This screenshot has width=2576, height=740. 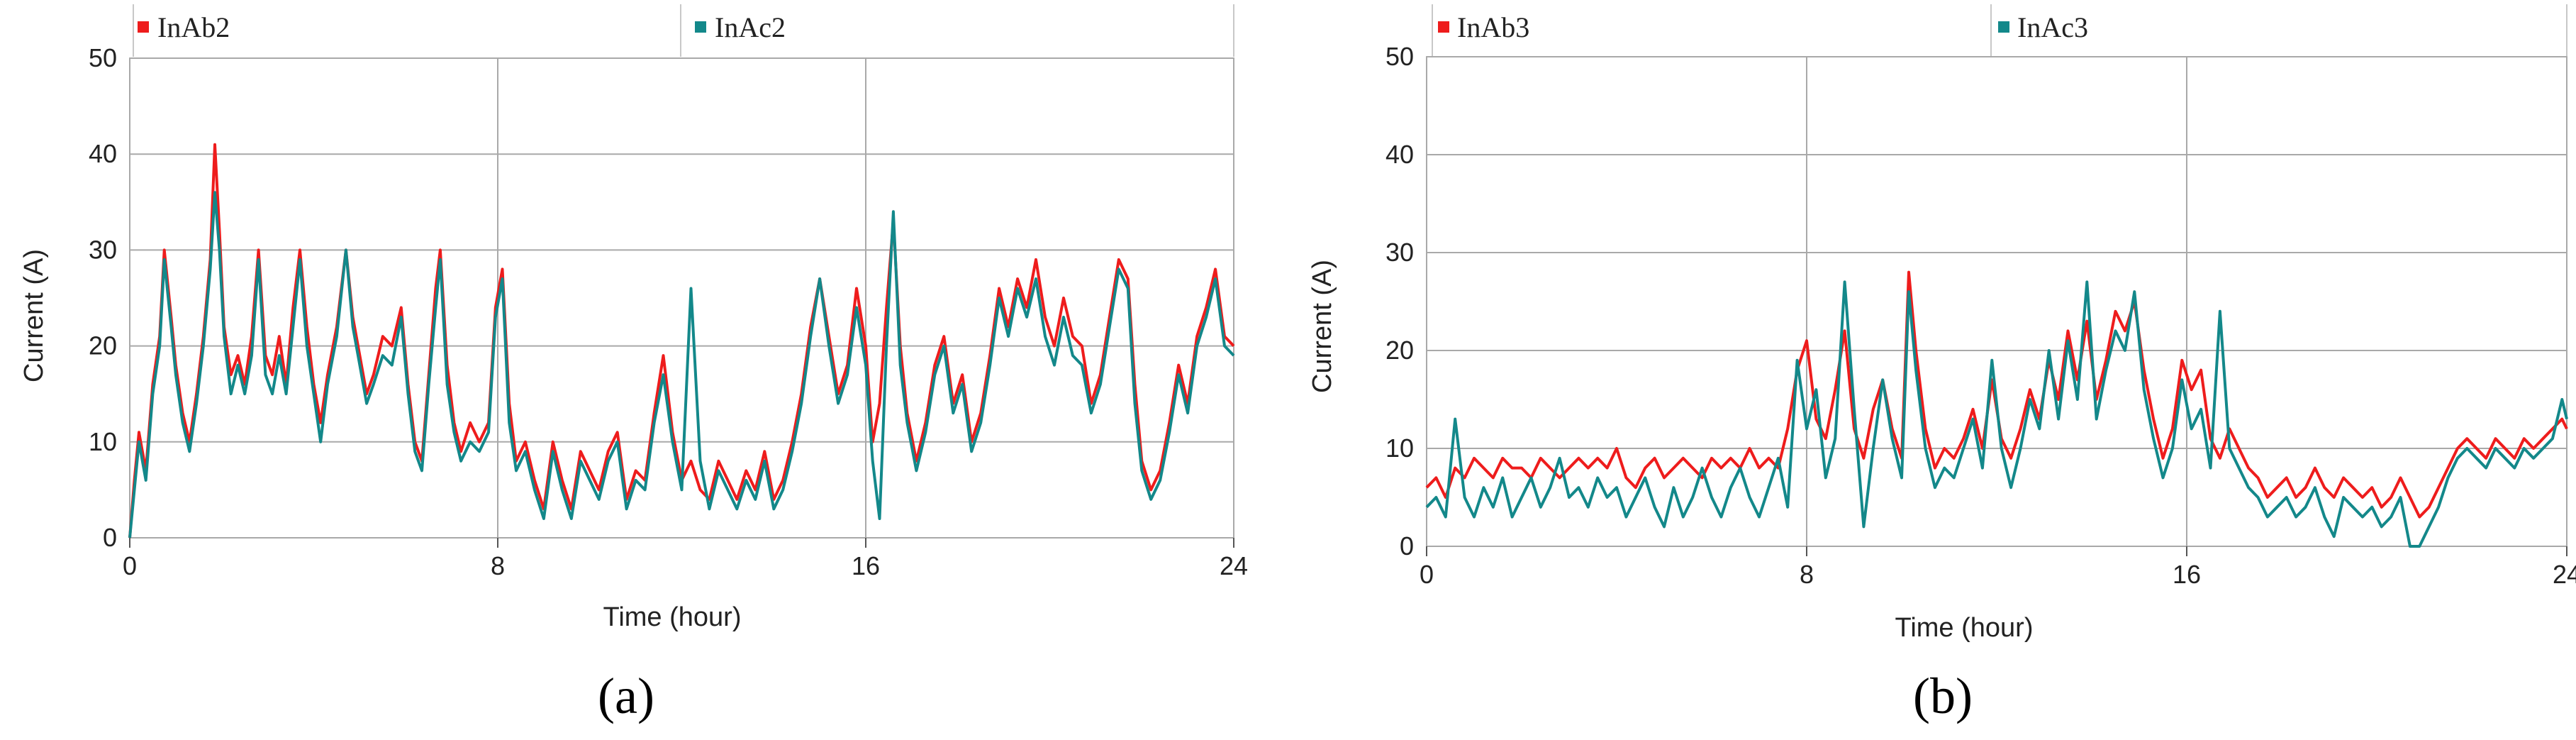 What do you see at coordinates (103, 297) in the screenshot?
I see `y-tick-labels-a: 0 10 20 30 40 50` at bounding box center [103, 297].